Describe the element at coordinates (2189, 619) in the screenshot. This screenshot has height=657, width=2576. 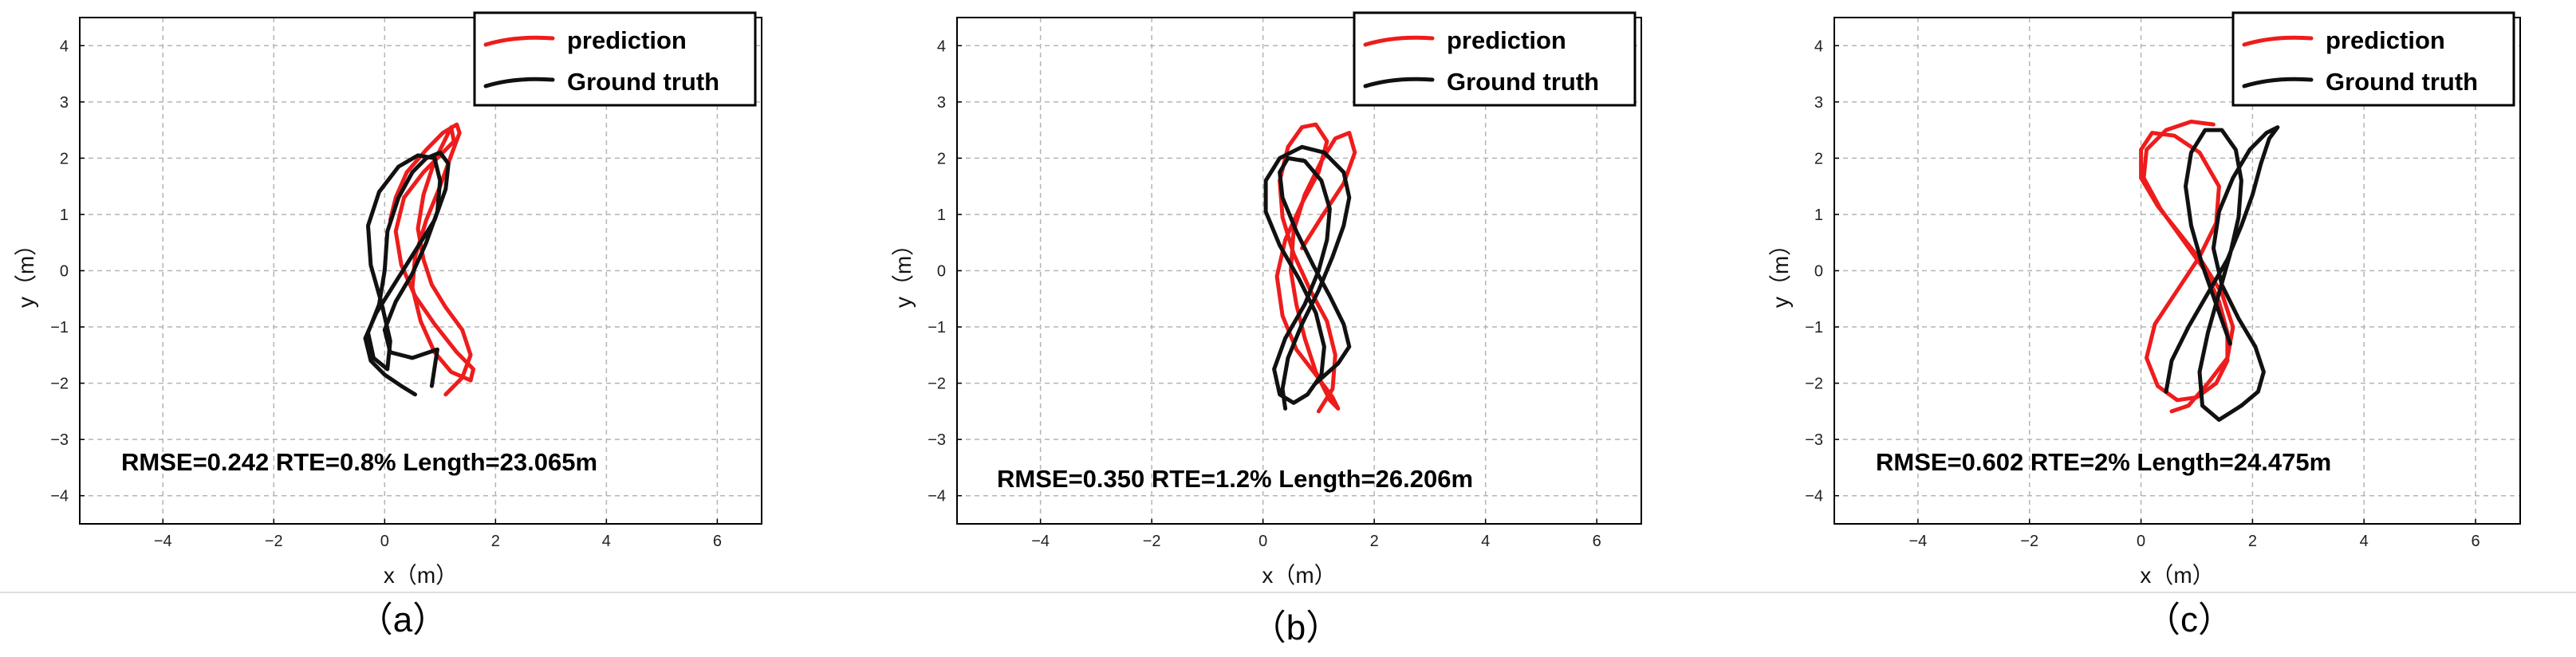
I see `panel-caption: （c）` at that location.